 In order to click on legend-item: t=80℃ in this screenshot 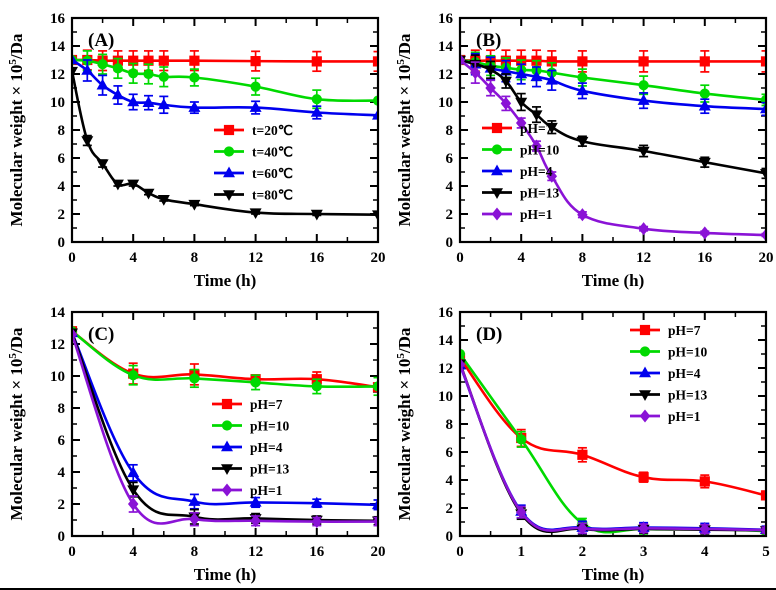, I will do `click(254, 195)`.